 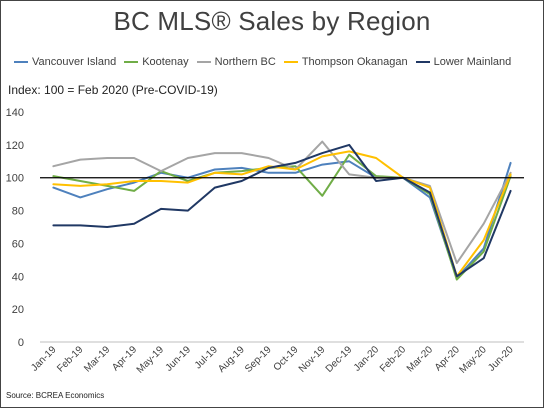 I want to click on x-tick-label: Mar-20, so click(x=420, y=359).